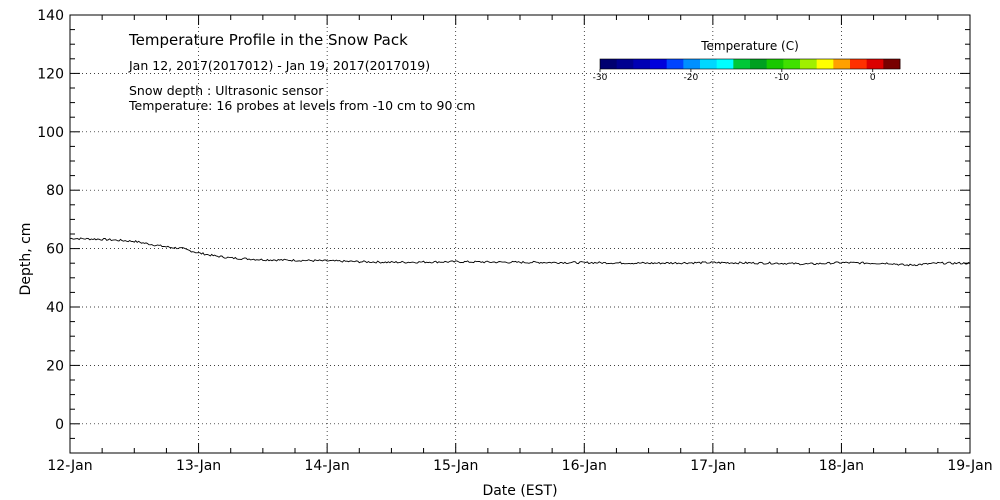 This screenshot has width=1000, height=500. Describe the element at coordinates (600, 78) in the screenshot. I see `colorbar-tick-label: -30` at that location.